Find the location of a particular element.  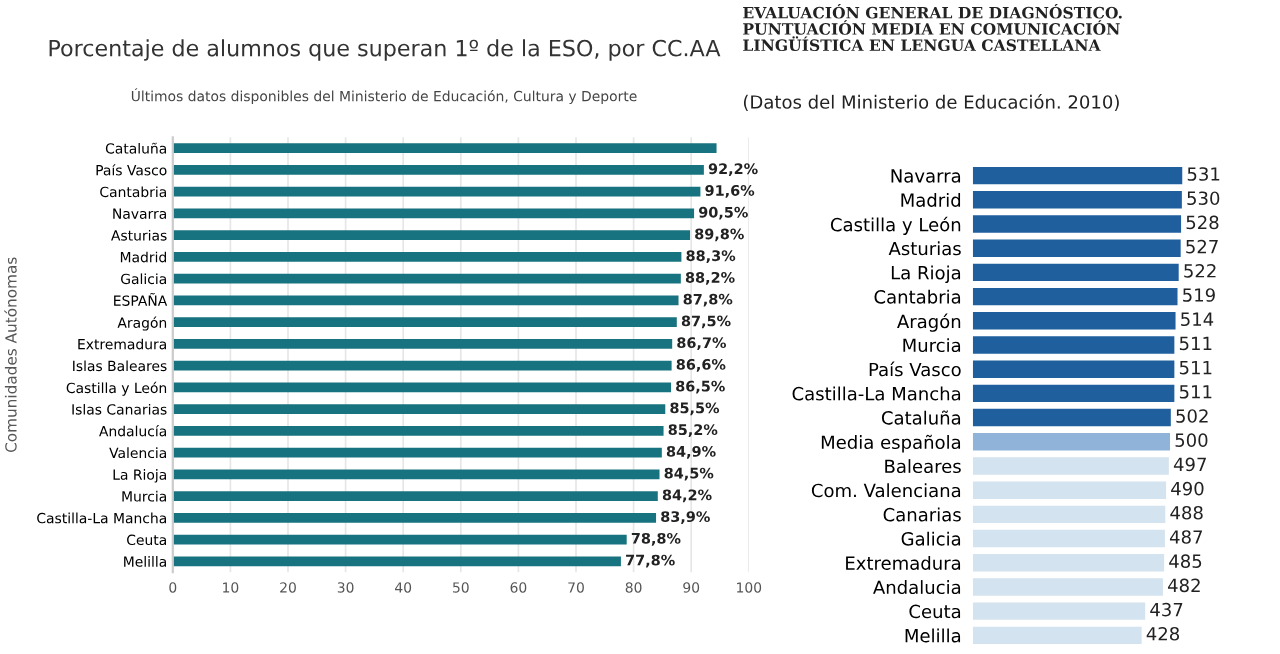

y-tick-label: Ceuta is located at coordinates (935, 611).